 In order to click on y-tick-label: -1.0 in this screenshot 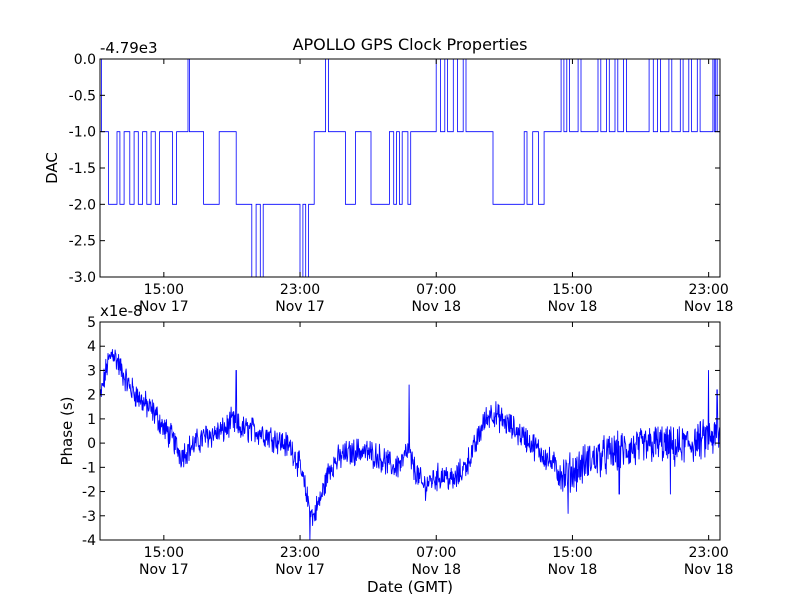, I will do `click(82, 133)`.